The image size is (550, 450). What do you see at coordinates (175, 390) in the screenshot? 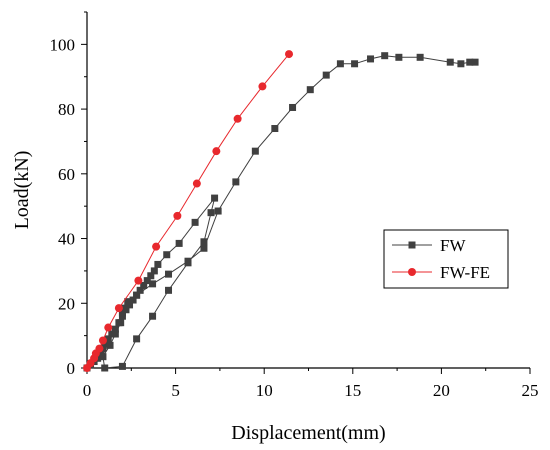
I see `x-tick-label: 5` at bounding box center [175, 390].